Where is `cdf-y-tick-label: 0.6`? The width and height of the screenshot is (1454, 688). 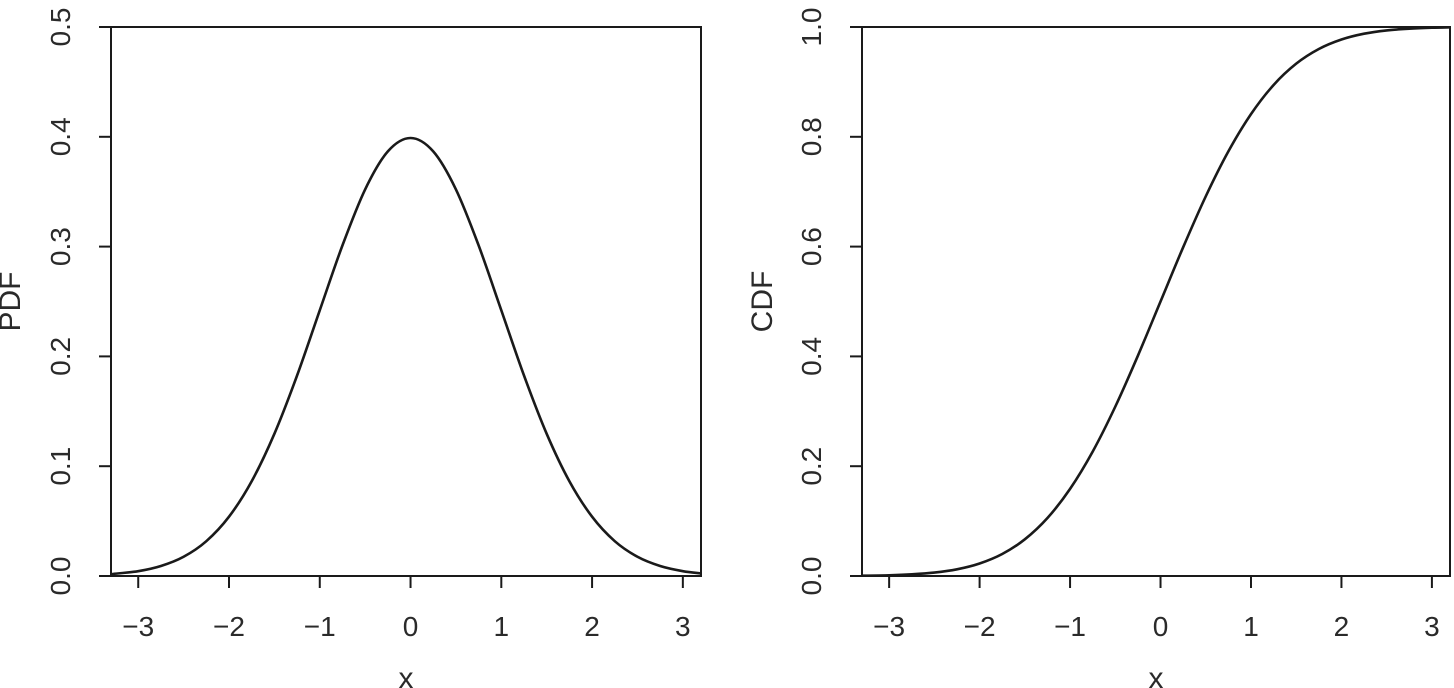 cdf-y-tick-label: 0.6 is located at coordinates (811, 246).